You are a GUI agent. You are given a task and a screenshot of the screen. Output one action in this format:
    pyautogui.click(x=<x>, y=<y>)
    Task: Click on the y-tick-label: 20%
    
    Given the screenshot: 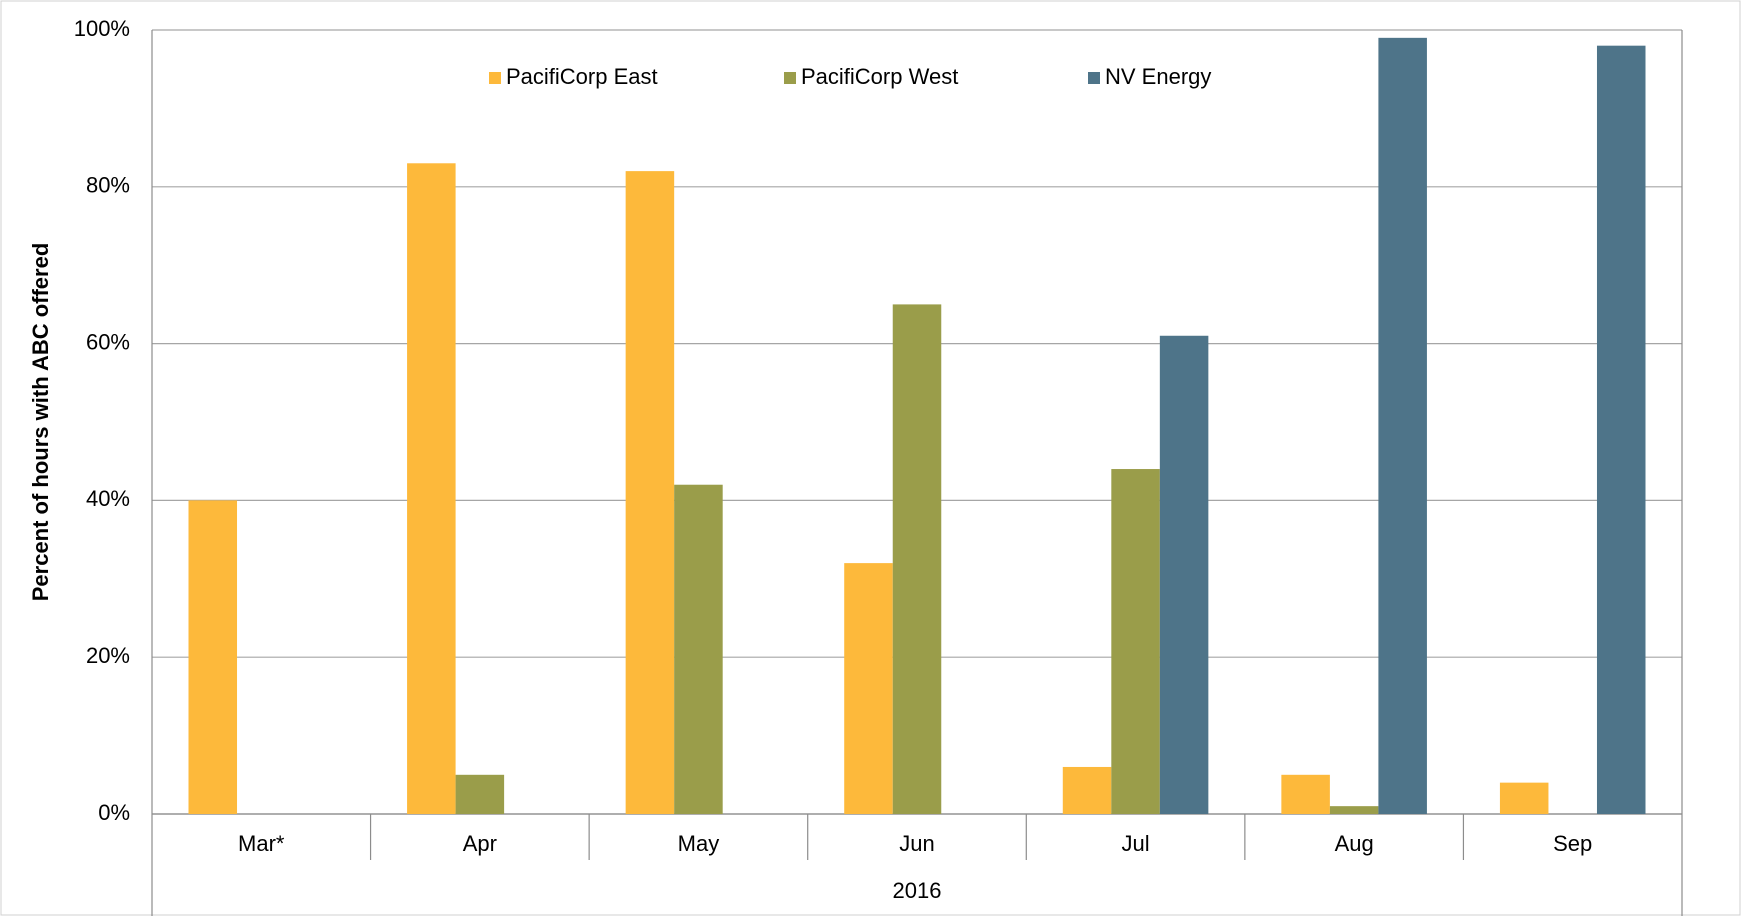 What is the action you would take?
    pyautogui.click(x=108, y=655)
    